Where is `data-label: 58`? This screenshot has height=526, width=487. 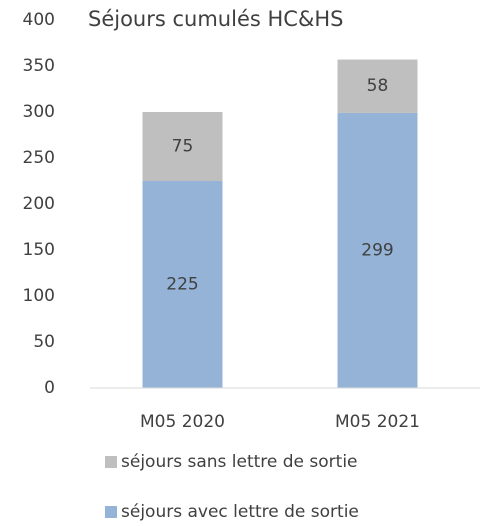 data-label: 58 is located at coordinates (378, 86).